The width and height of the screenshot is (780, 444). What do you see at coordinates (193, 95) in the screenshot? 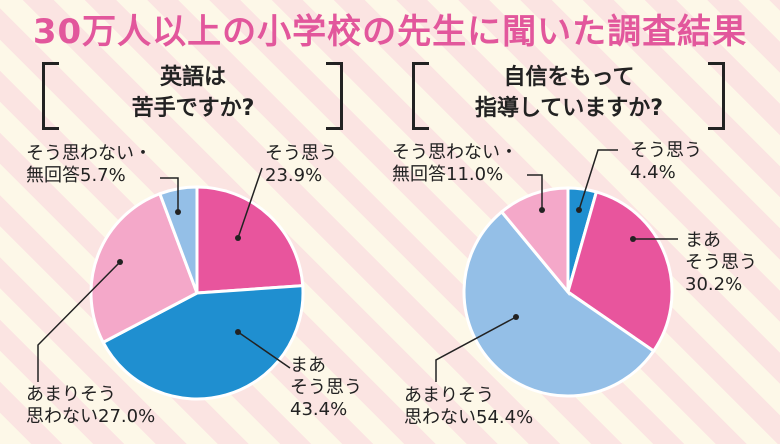
I see `chart-1-title: 英語は 苦手ですか?` at bounding box center [193, 95].